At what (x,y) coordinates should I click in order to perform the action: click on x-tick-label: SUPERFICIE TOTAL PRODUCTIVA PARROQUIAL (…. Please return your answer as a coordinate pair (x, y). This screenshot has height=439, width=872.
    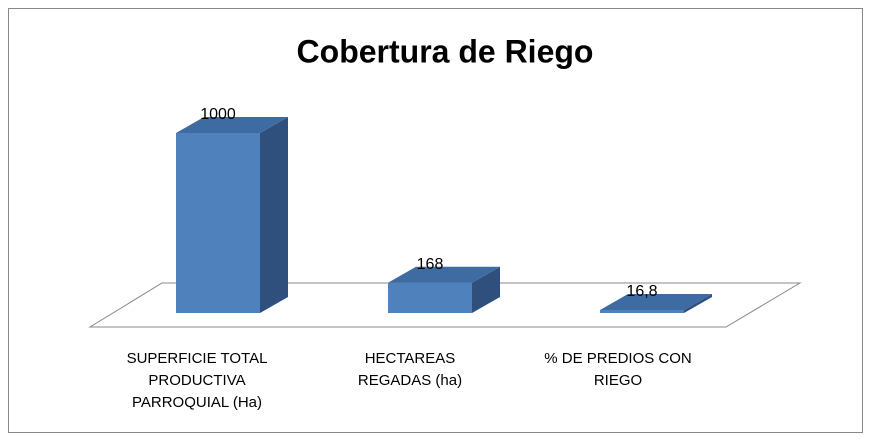
    Looking at the image, I should click on (197, 380).